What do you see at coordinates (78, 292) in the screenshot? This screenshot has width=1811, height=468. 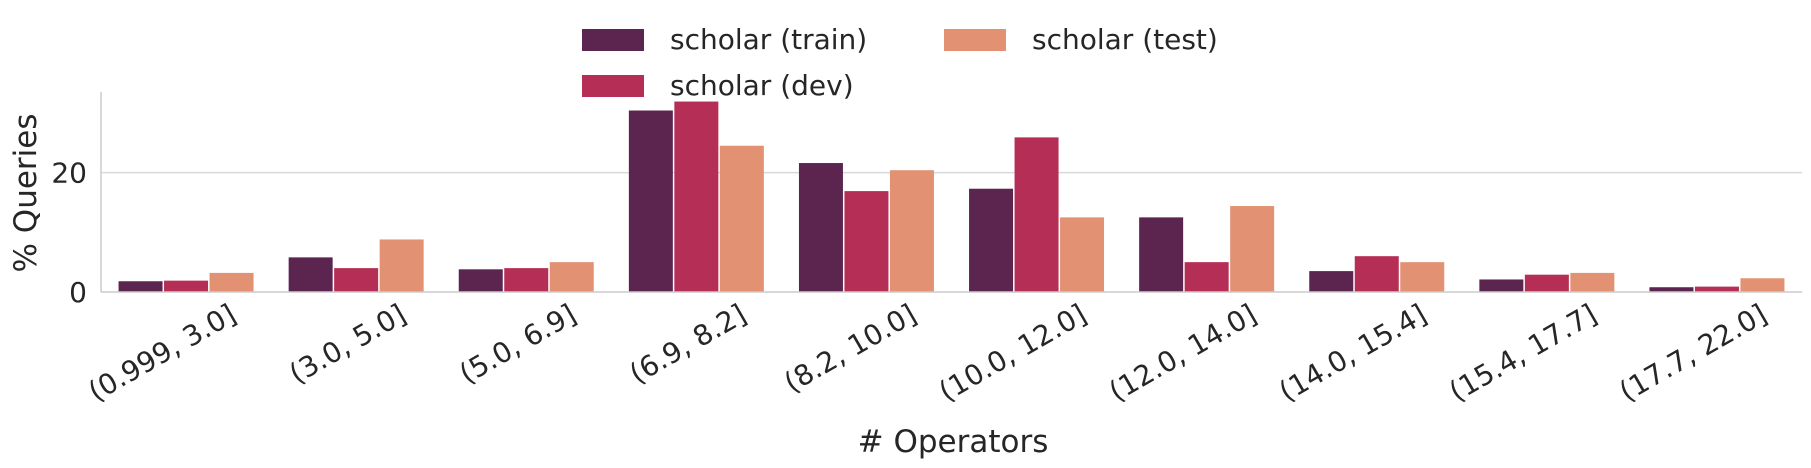 I see `y-tick-label: 0` at bounding box center [78, 292].